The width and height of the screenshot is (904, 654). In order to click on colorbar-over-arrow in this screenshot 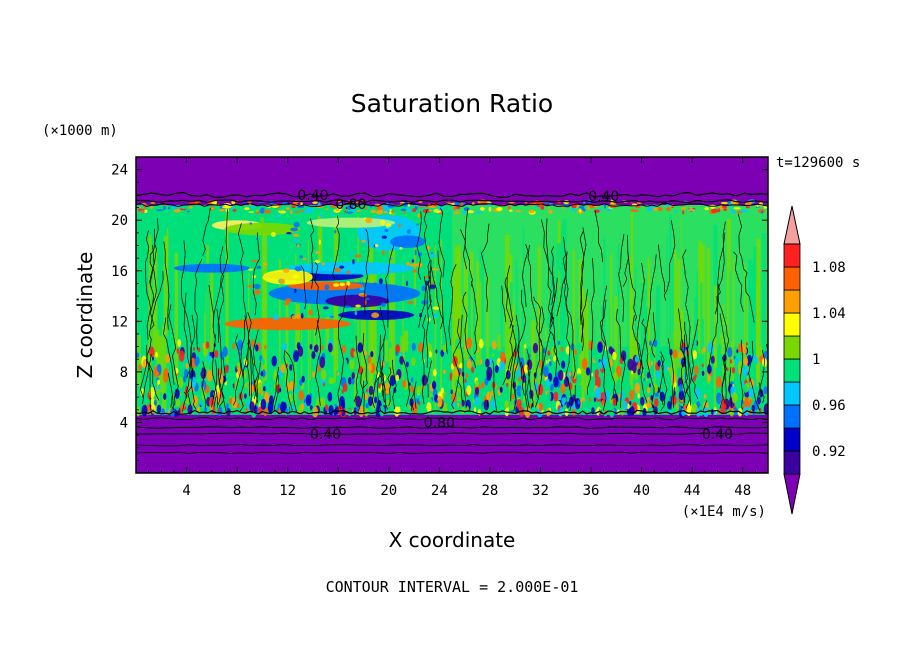, I will do `click(792, 225)`.